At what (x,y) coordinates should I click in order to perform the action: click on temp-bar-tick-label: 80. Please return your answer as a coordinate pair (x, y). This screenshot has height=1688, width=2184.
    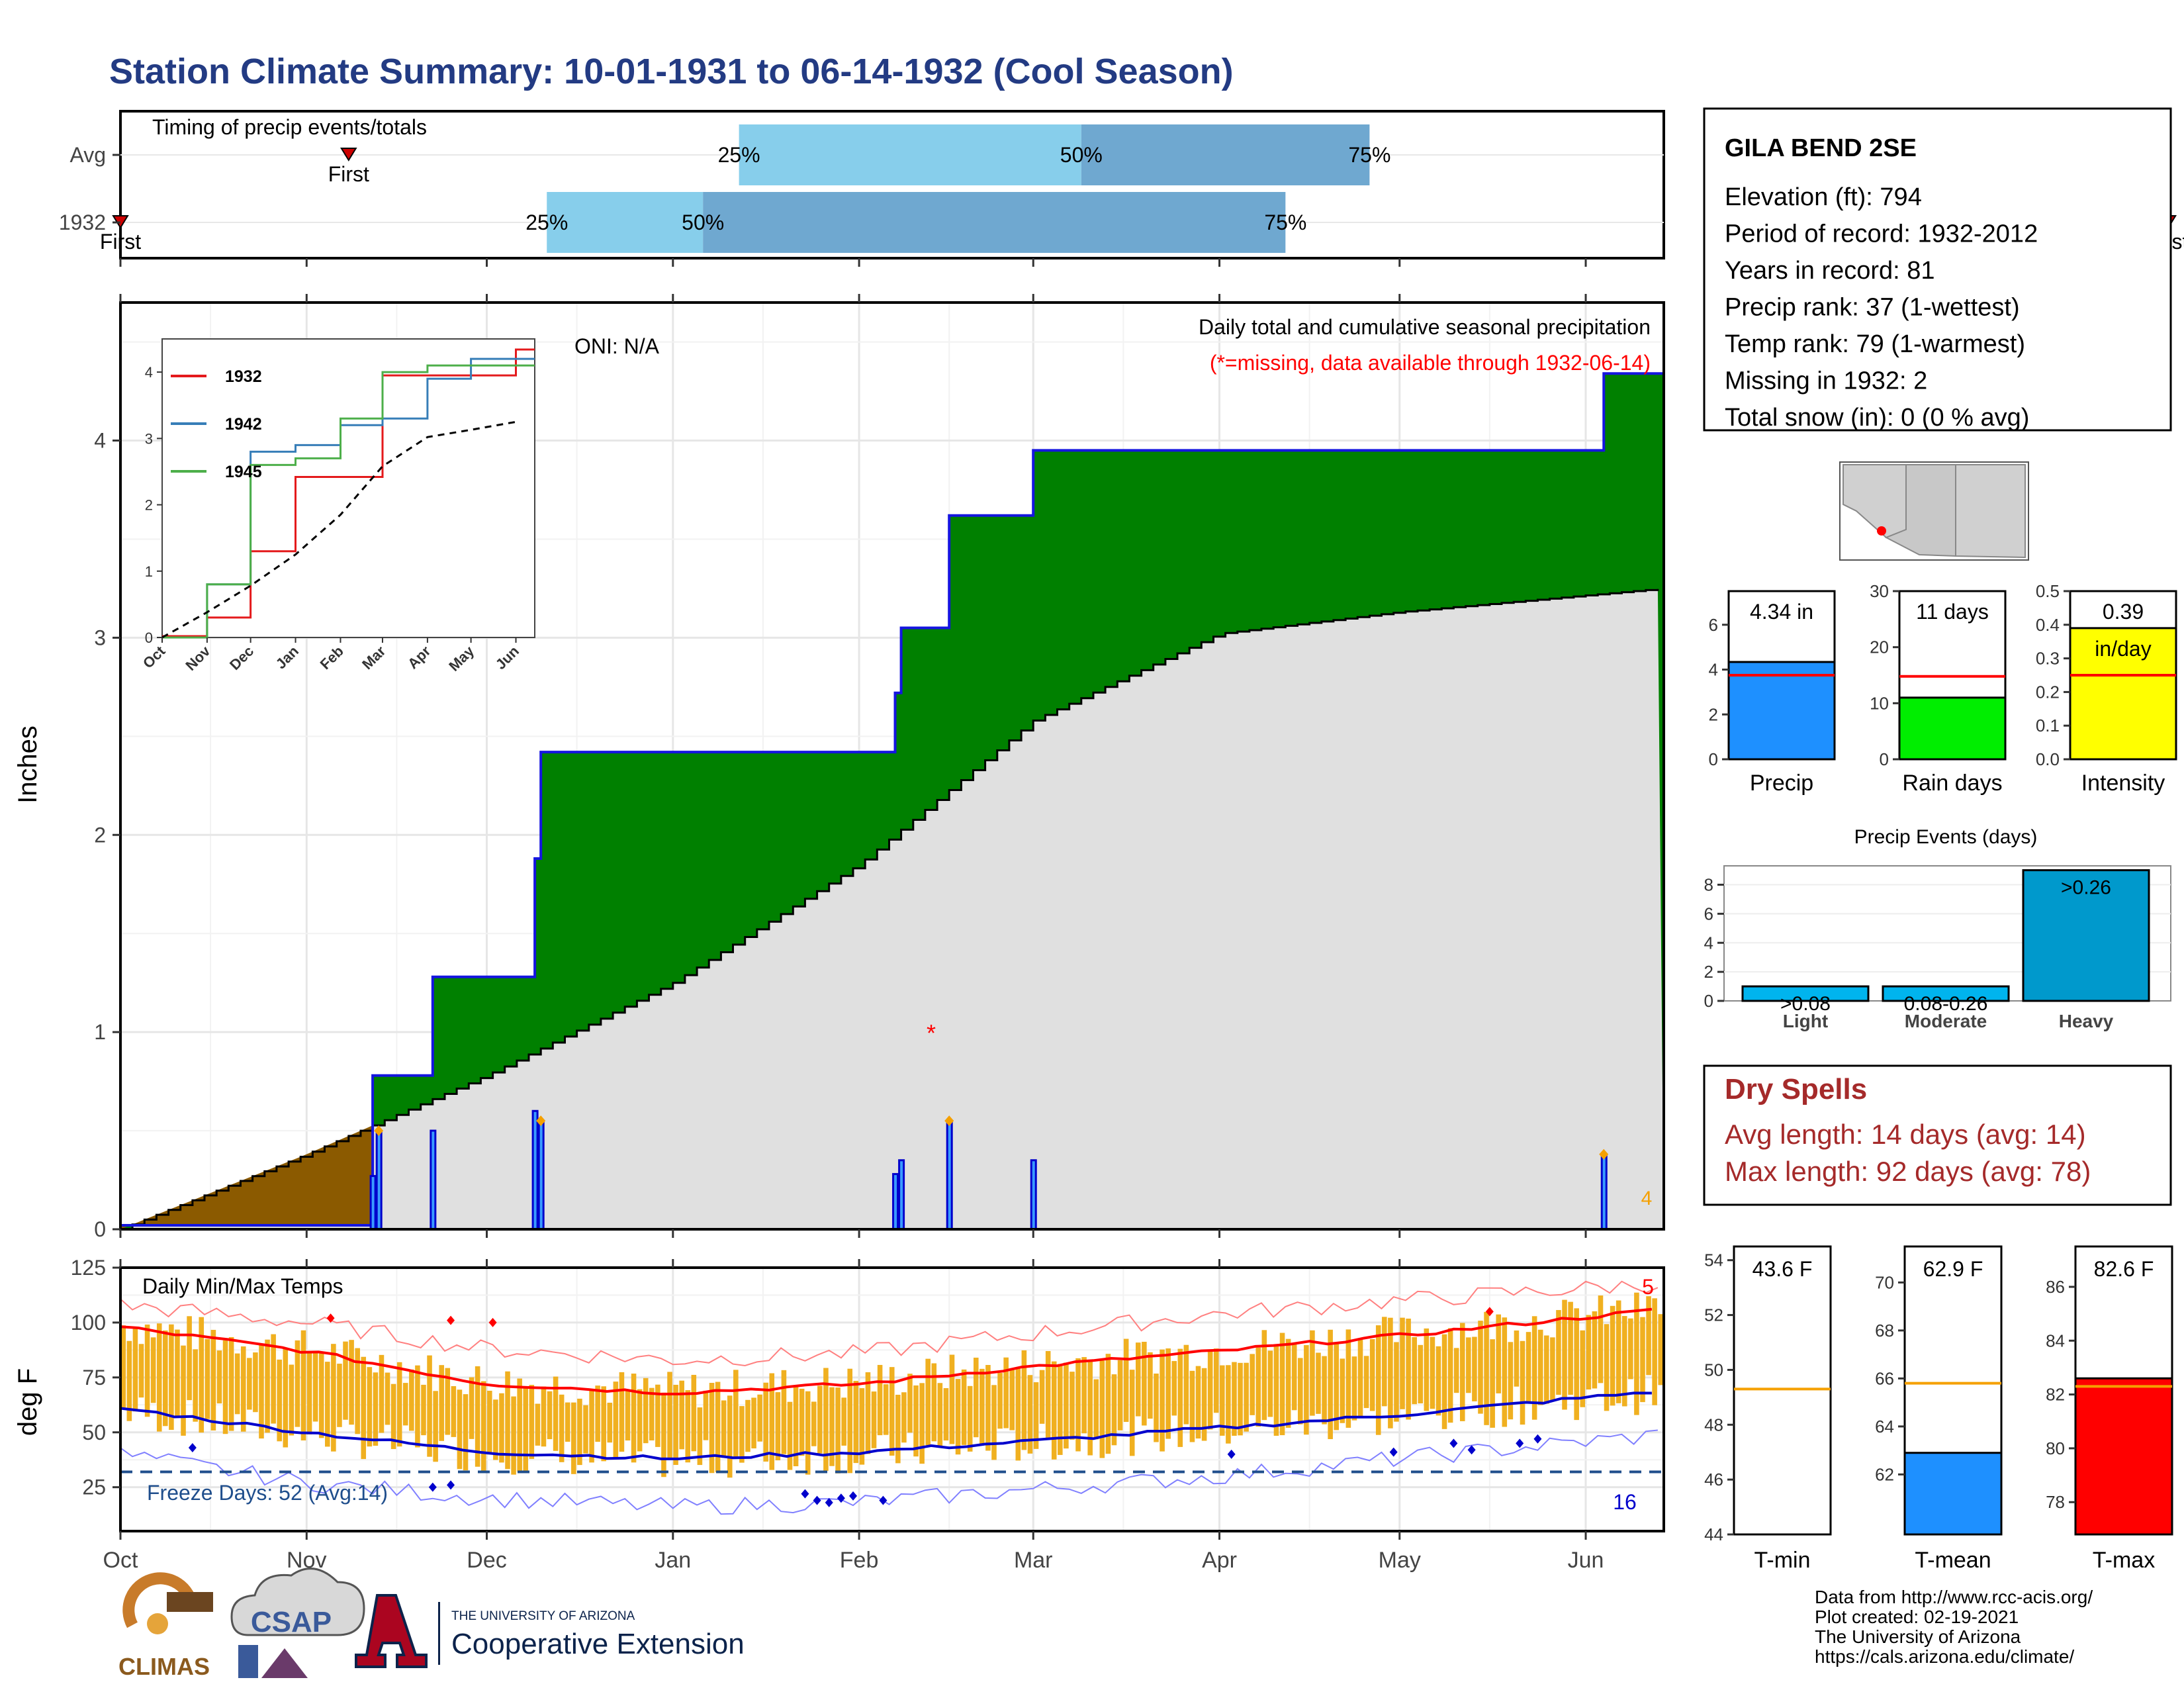
    Looking at the image, I should click on (2055, 1448).